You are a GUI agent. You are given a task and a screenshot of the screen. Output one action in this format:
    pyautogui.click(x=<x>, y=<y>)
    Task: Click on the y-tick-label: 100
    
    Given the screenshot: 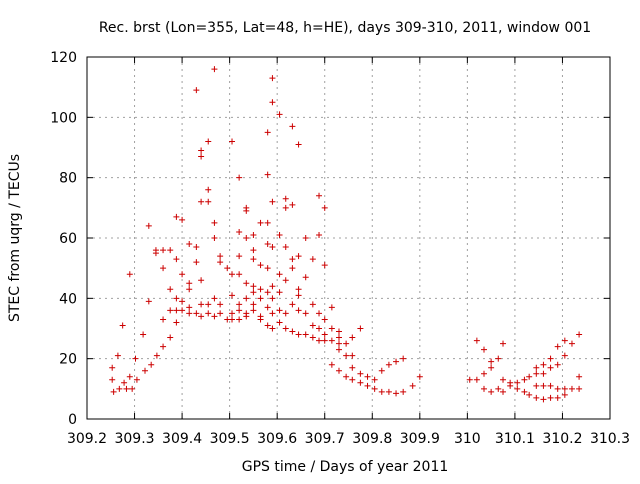 What is the action you would take?
    pyautogui.click(x=63, y=118)
    